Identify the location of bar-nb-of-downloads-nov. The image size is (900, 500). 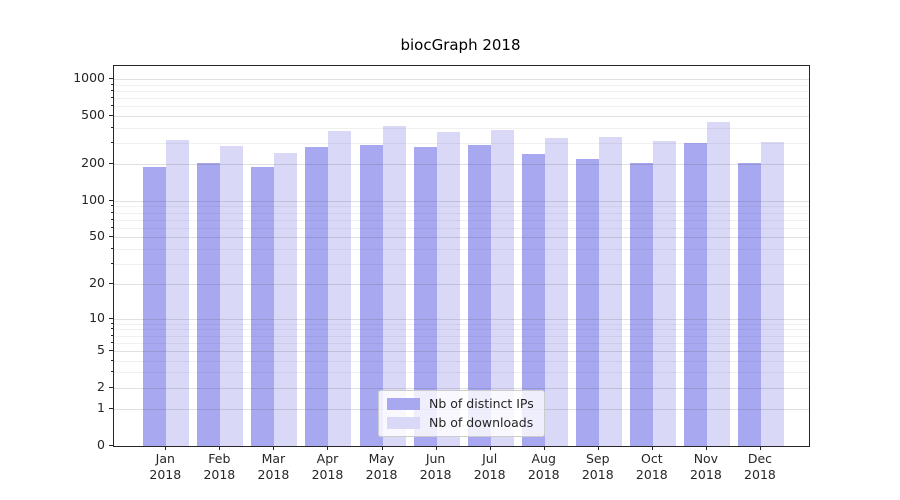
(718, 284).